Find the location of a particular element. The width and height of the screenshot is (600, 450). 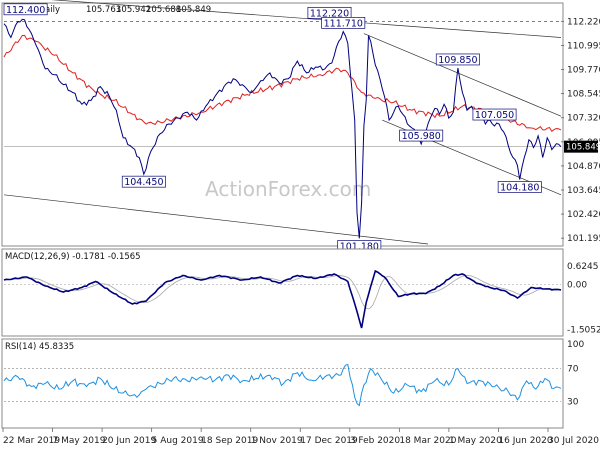

macd-tick-label-0: 0.6245 is located at coordinates (583, 267).